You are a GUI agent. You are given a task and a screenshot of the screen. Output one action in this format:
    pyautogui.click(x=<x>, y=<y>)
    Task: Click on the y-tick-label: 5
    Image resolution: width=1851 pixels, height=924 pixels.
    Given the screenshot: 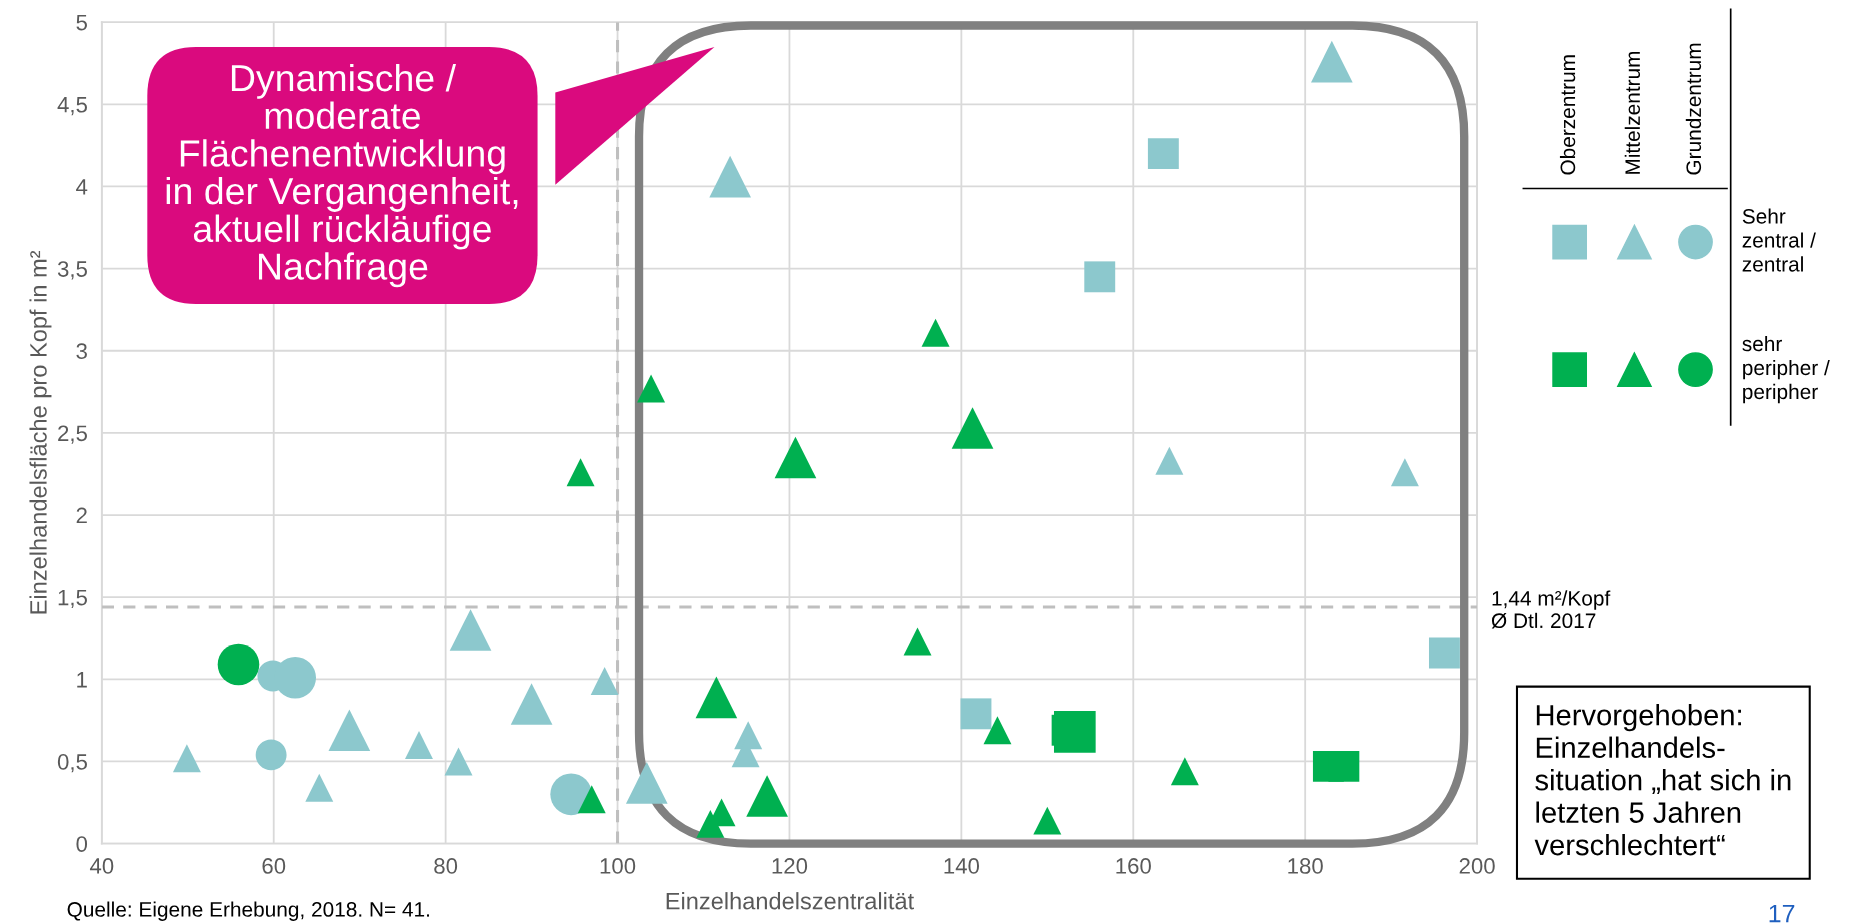 What is the action you would take?
    pyautogui.click(x=81, y=22)
    